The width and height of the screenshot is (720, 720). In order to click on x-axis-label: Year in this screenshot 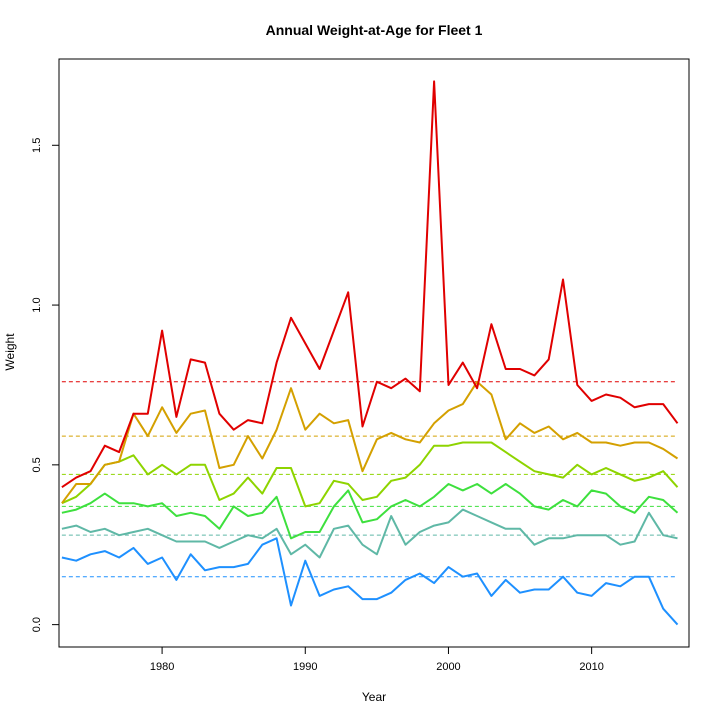, I will do `click(374, 697)`.